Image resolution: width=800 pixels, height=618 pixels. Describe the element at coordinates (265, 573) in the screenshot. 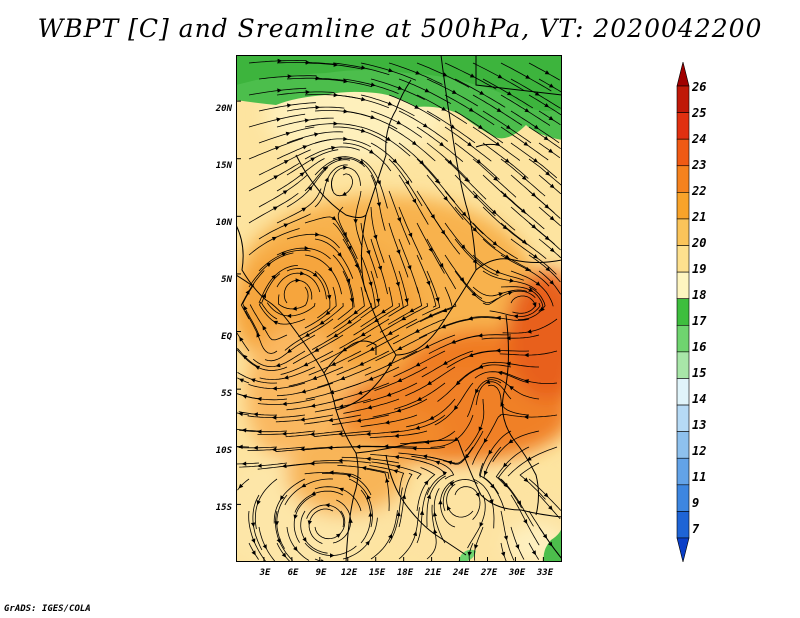

I see `lon-label-3e: 3E` at that location.